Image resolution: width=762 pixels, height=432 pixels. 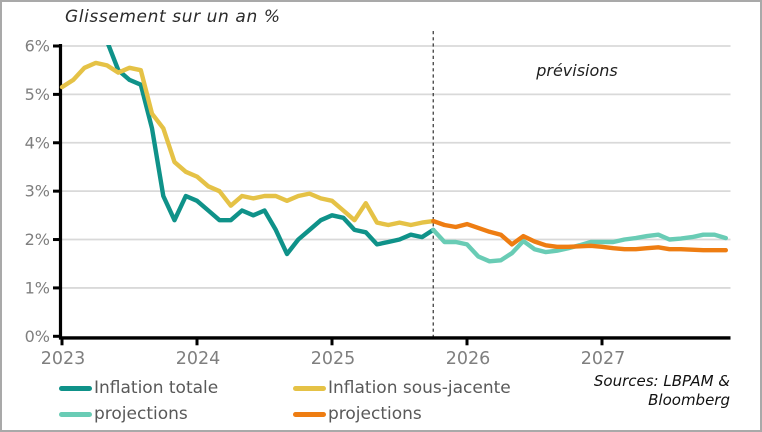 I want to click on legend-item-projections-sous-jacente: projections, so click(x=357, y=414).